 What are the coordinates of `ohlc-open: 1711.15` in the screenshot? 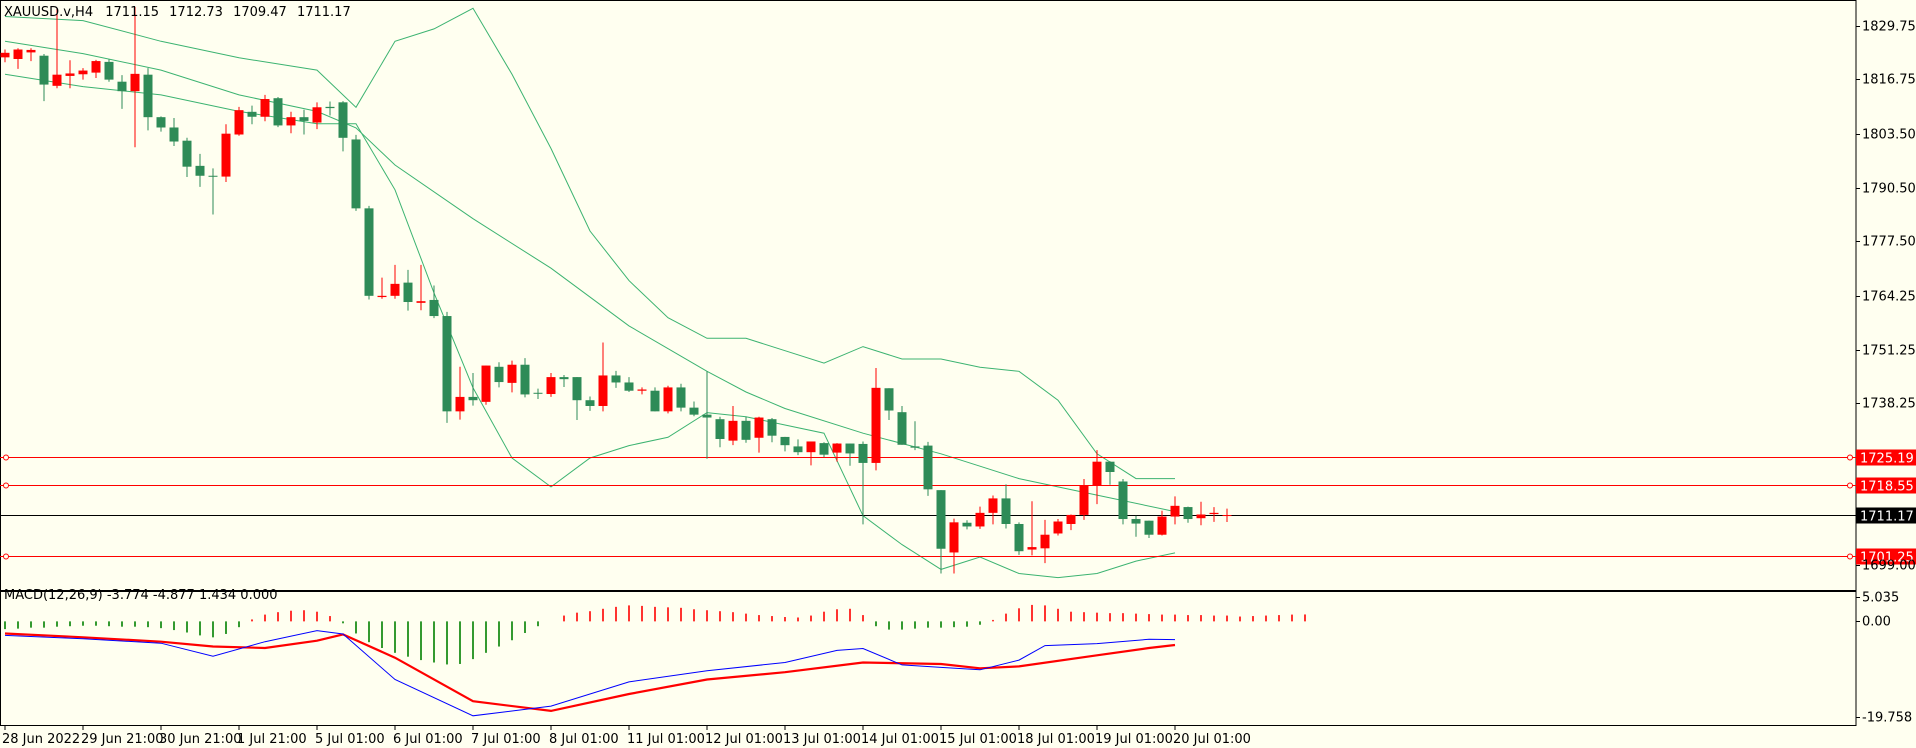 It's located at (132, 12).